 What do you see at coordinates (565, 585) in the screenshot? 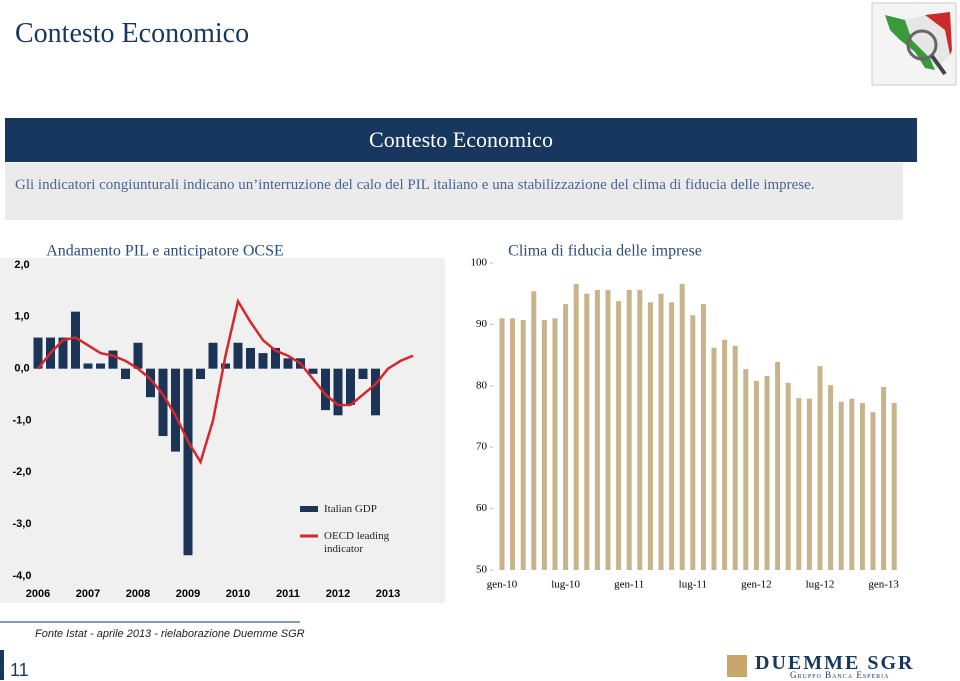
I see `x-tick-label: lug-10` at bounding box center [565, 585].